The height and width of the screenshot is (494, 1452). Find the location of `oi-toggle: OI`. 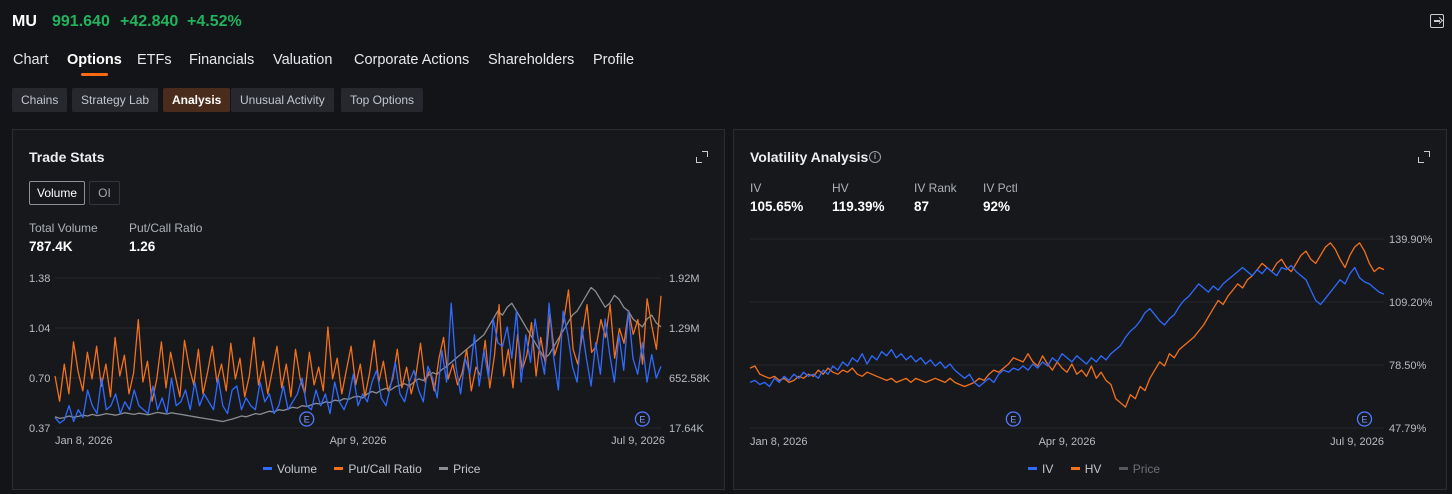

oi-toggle: OI is located at coordinates (104, 193).